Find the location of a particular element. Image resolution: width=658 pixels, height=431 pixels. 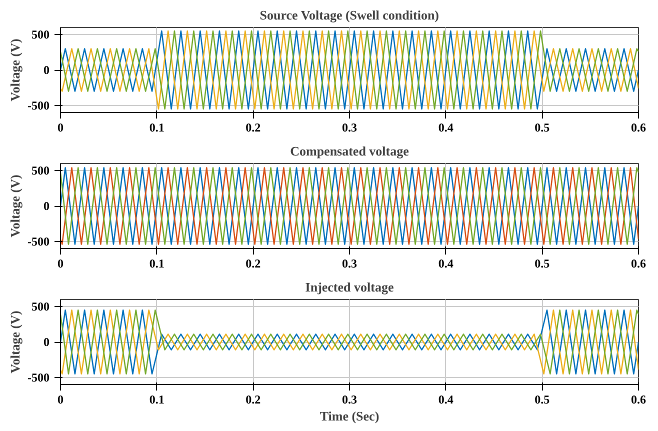

line-series is located at coordinates (349, 342).